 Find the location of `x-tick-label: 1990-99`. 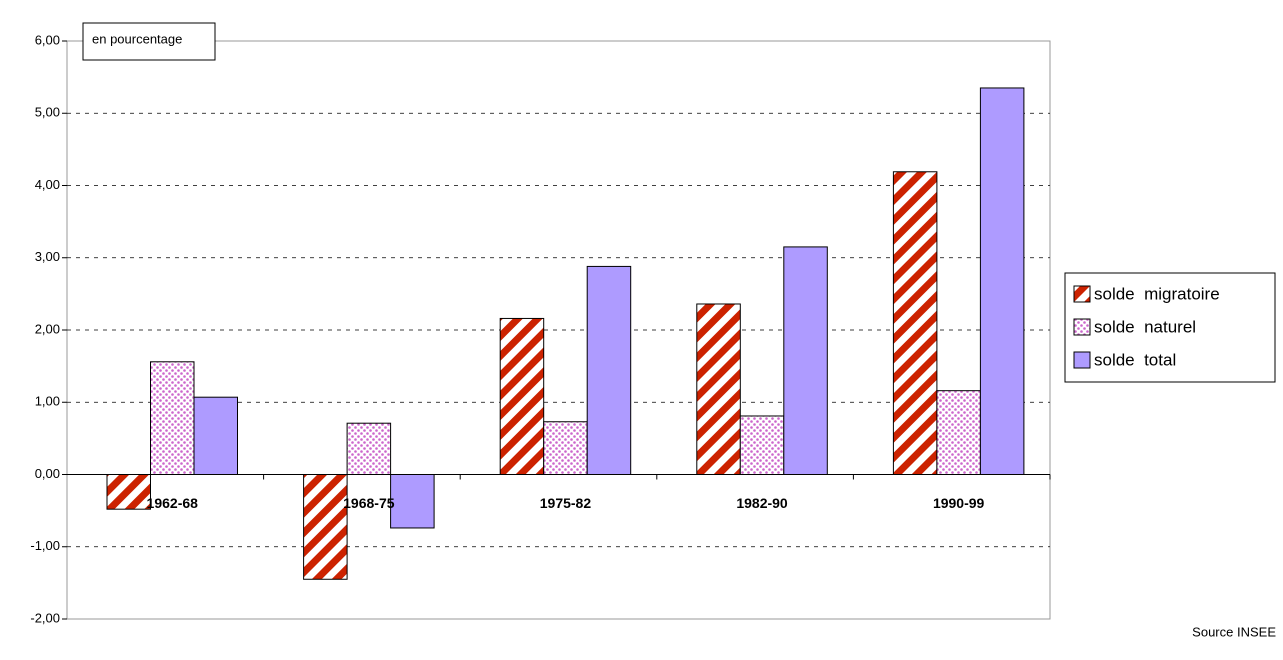

x-tick-label: 1990-99 is located at coordinates (959, 503).